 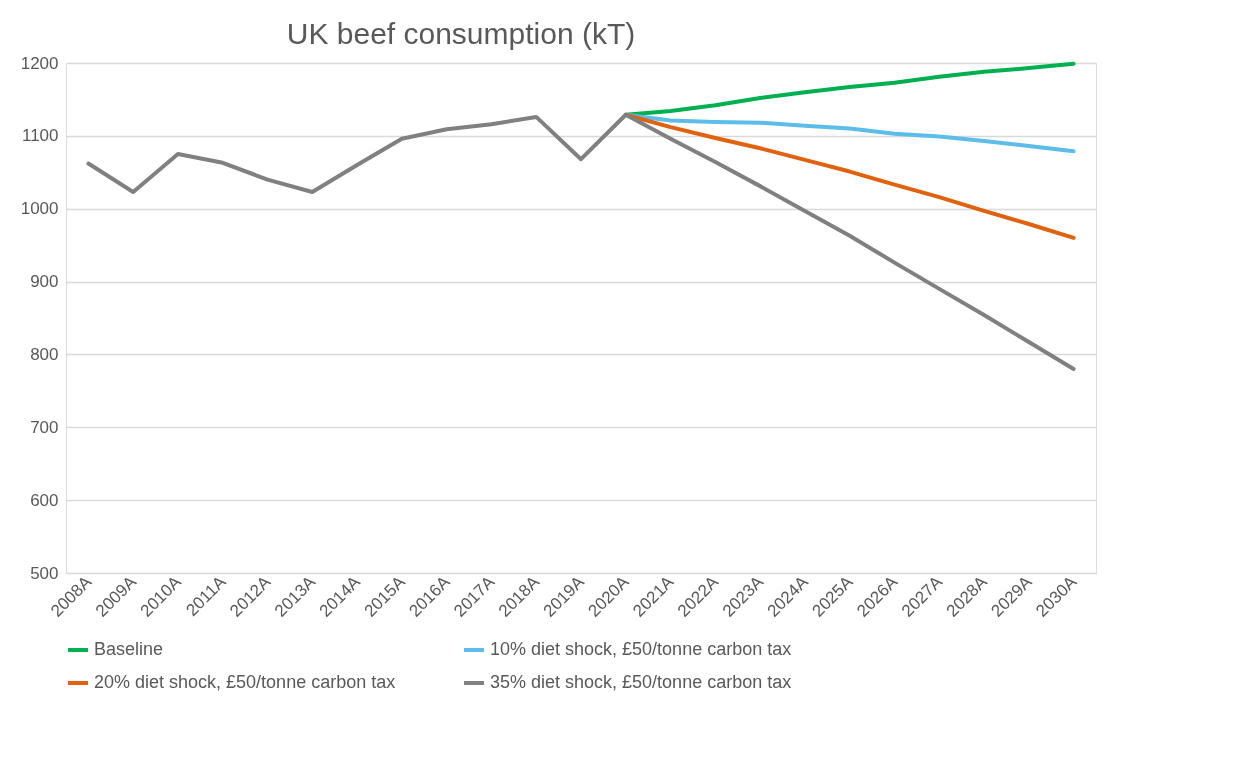 What do you see at coordinates (641, 649) in the screenshot?
I see `legend-label: 10% diet shock, £50/tonne carbon tax` at bounding box center [641, 649].